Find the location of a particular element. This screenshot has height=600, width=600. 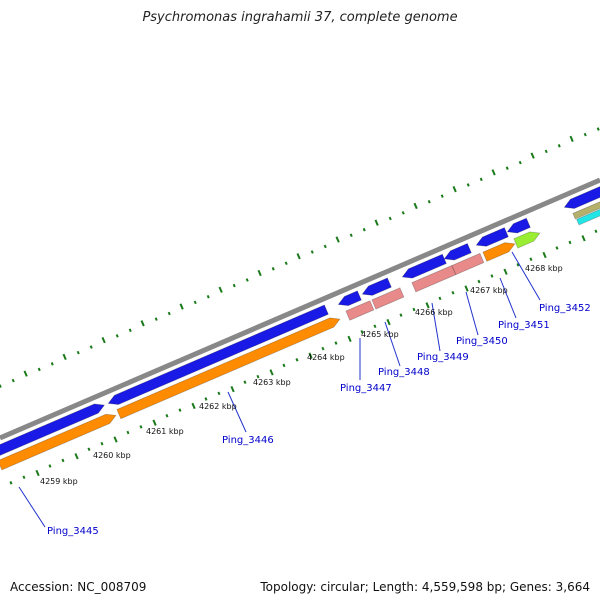

scale-label: 4260 kbp is located at coordinates (112, 455).